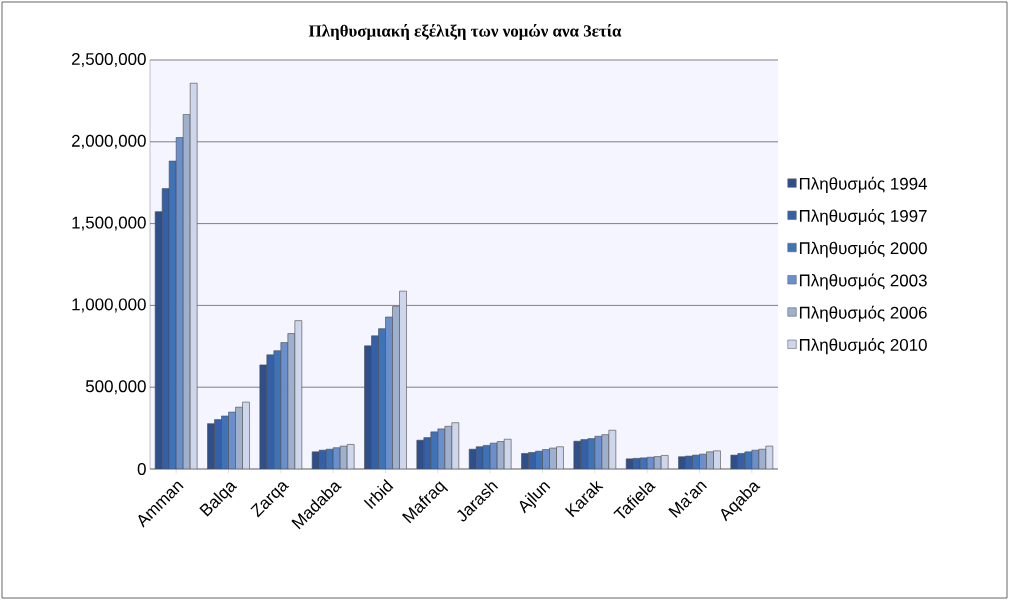  I want to click on legend-label: Πληθυσμός 2003, so click(863, 281).